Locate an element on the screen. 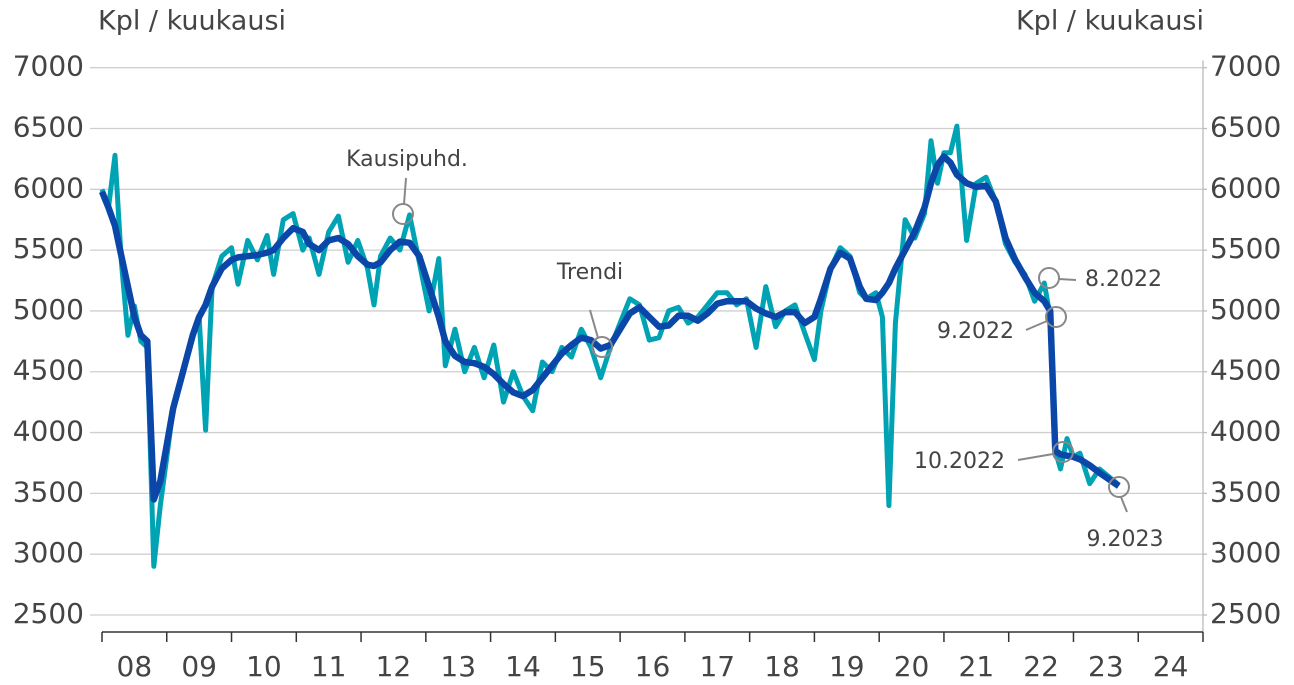 Image resolution: width=1294 pixels, height=685 pixels. x-tick-label: 23 is located at coordinates (1106, 666).